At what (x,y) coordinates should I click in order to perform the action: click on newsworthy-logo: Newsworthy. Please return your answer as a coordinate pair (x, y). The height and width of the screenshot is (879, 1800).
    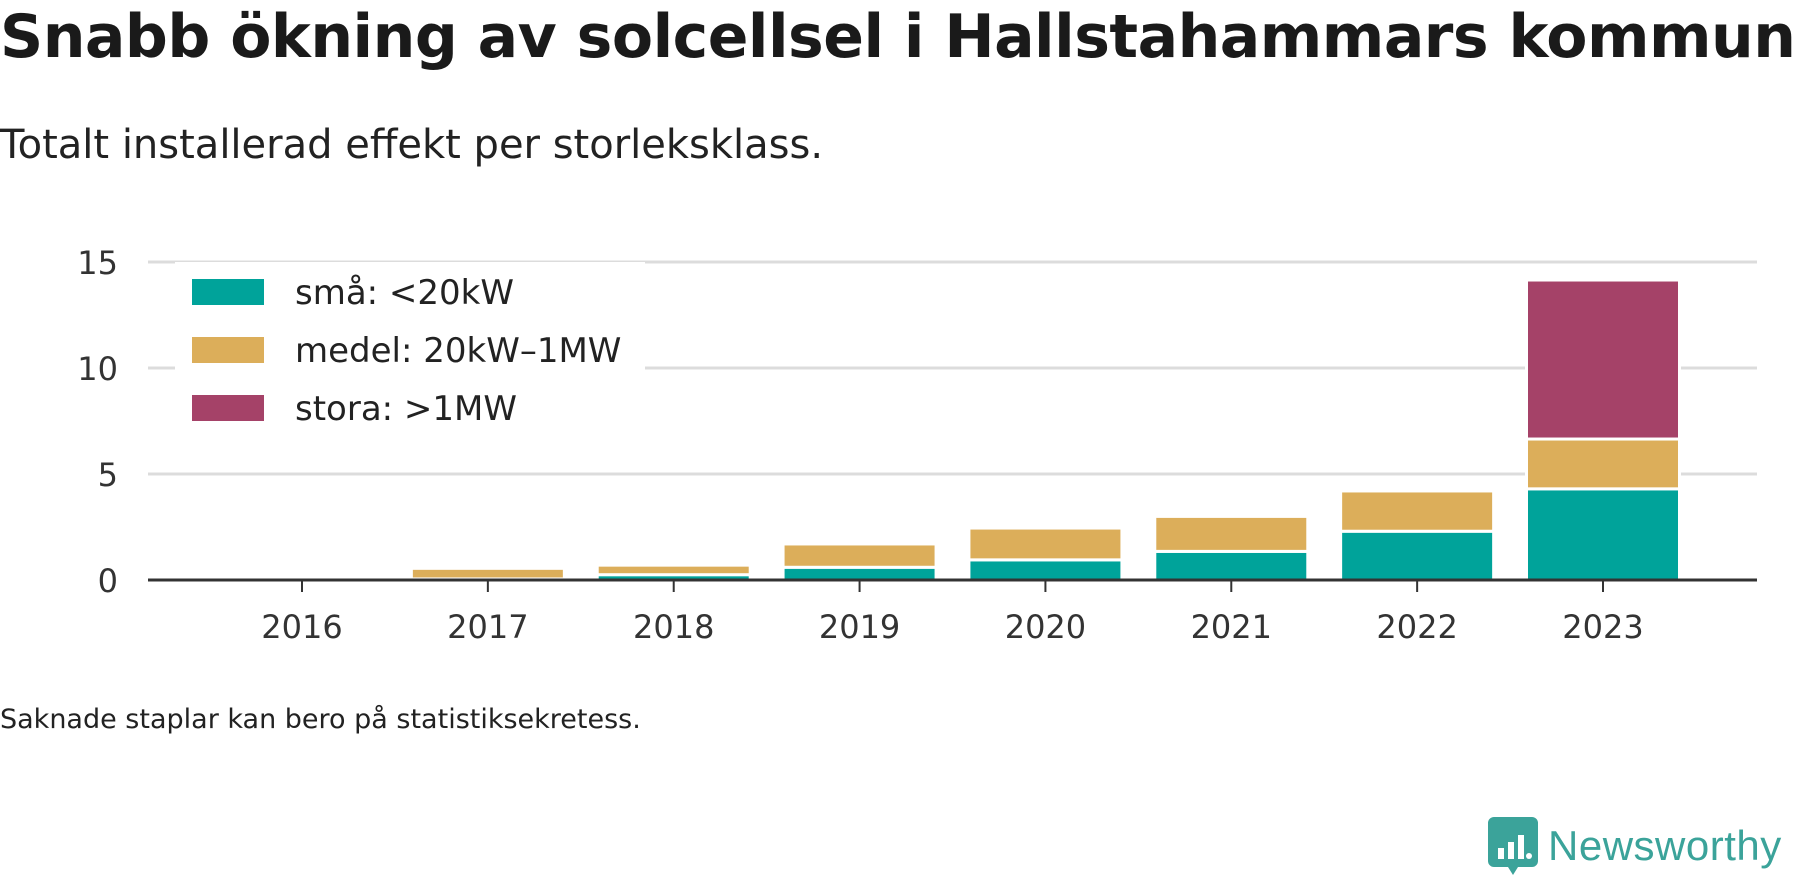
    Looking at the image, I should click on (1635, 846).